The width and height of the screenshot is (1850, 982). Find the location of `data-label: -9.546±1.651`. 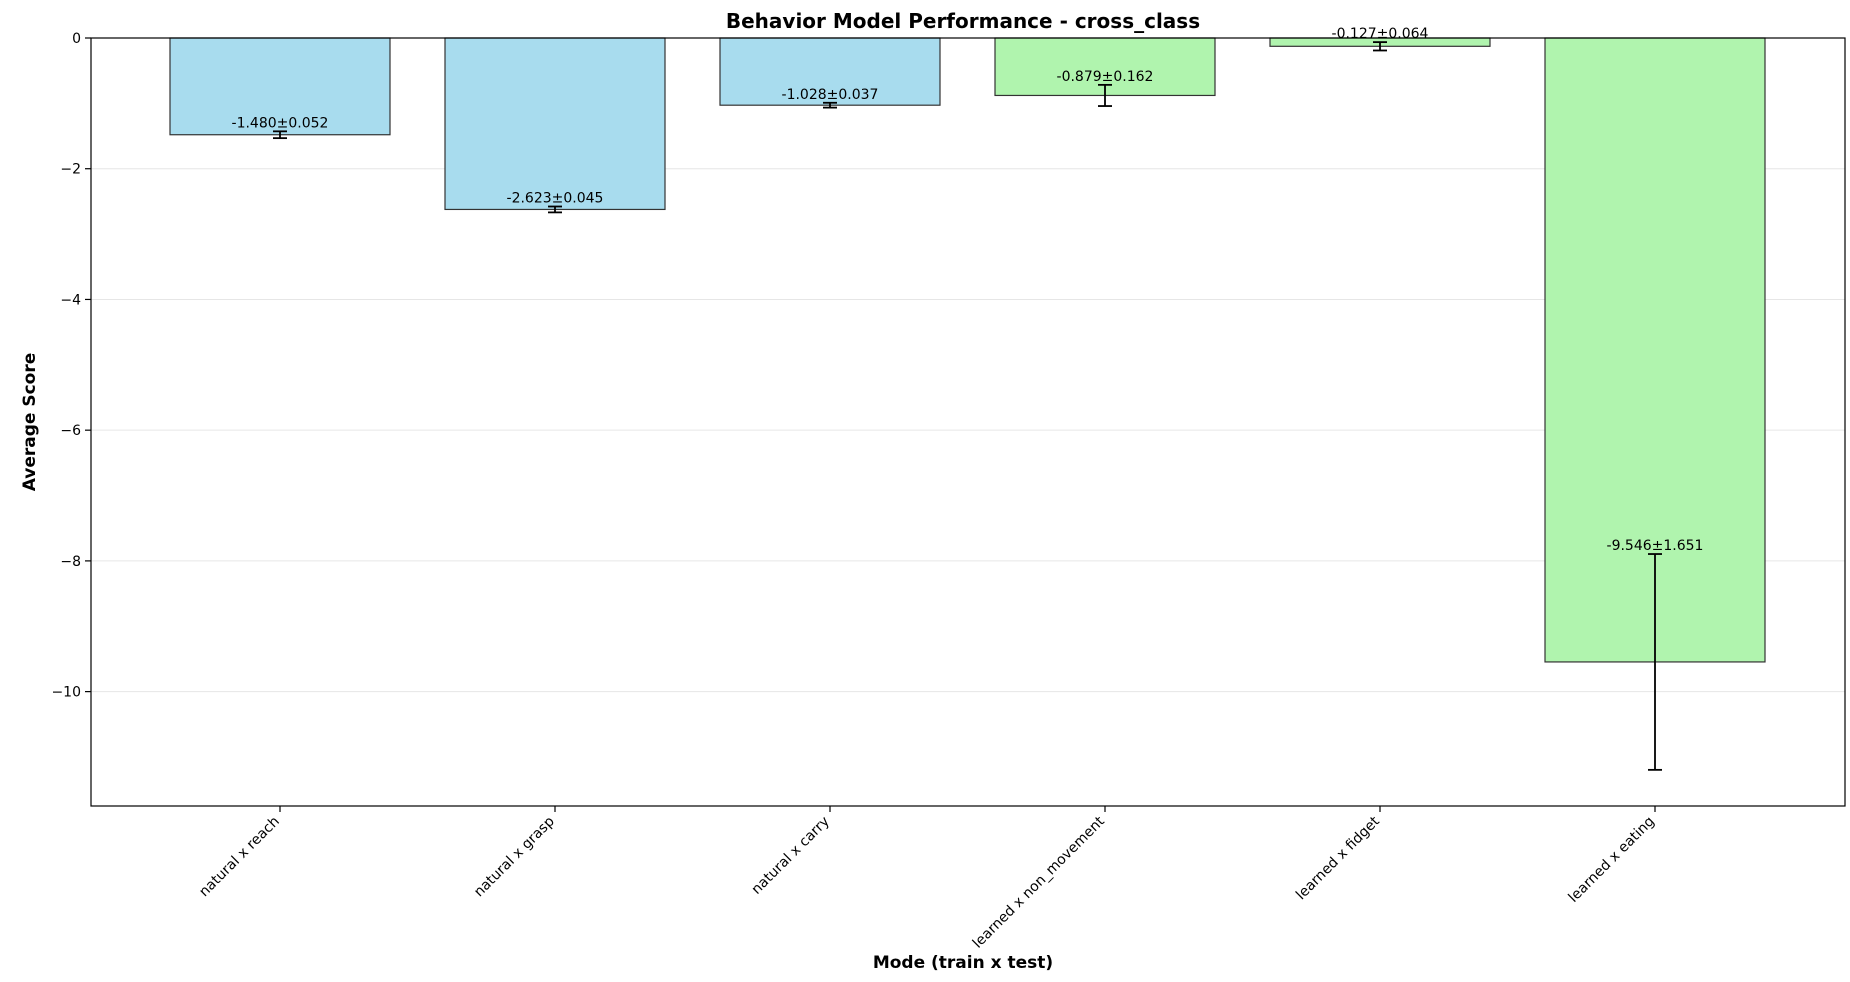

data-label: -9.546±1.651 is located at coordinates (1655, 546).